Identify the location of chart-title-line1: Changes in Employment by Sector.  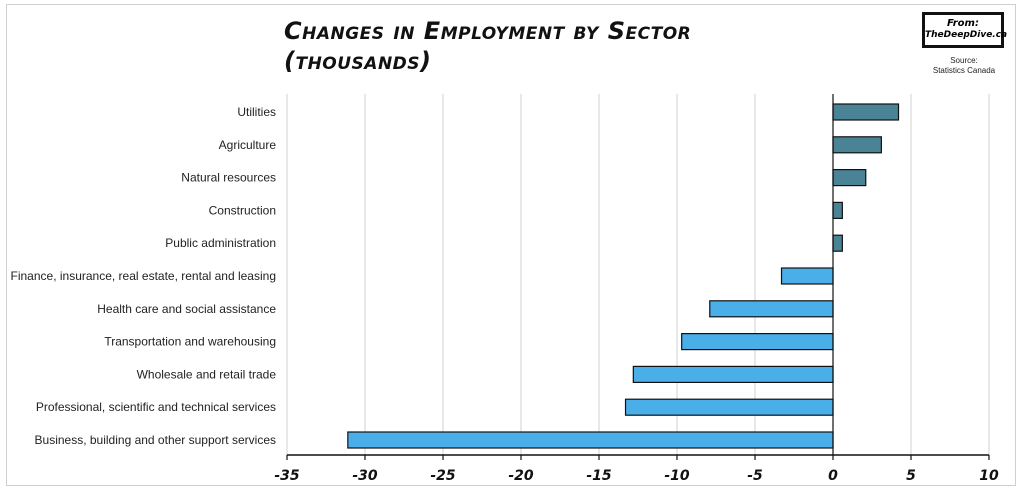
(488, 31).